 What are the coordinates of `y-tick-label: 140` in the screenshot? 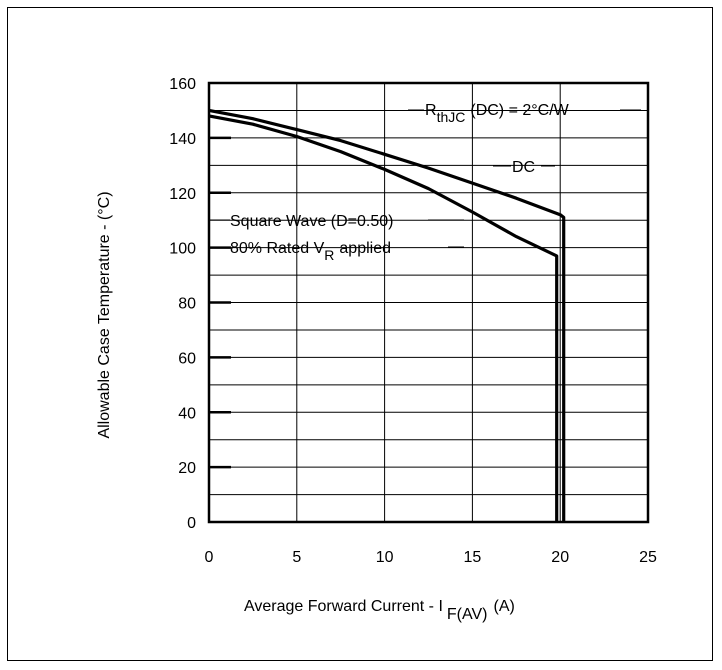 It's located at (182, 139).